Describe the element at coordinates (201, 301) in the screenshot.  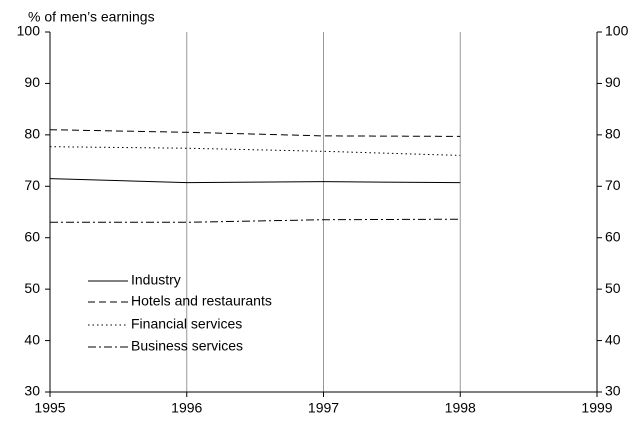
I see `legend-label: Hotels and restaurants` at that location.